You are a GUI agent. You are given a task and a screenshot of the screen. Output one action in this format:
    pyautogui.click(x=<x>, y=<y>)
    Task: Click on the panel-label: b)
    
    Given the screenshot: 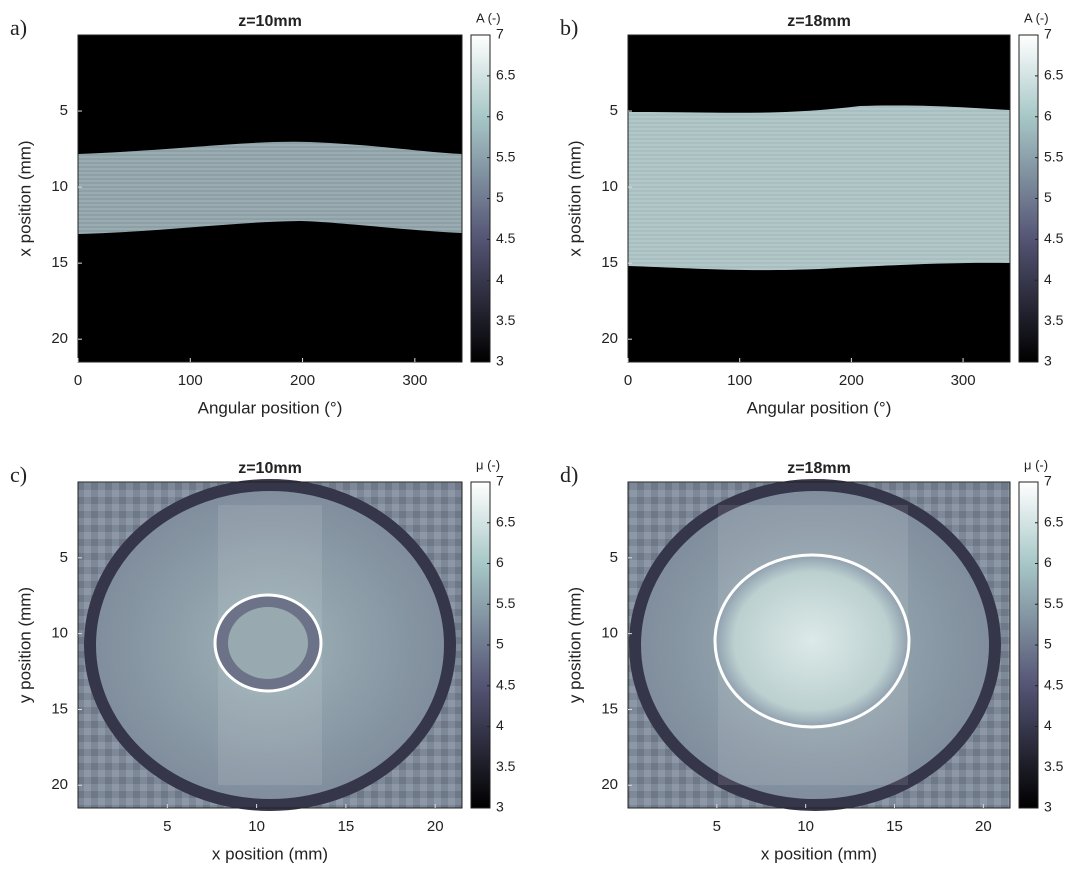 What is the action you would take?
    pyautogui.click(x=569, y=27)
    